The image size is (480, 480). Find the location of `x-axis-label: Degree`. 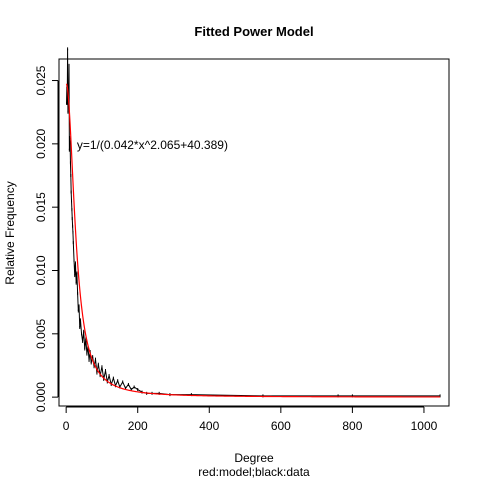

x-axis-label: Degree is located at coordinates (254, 458).